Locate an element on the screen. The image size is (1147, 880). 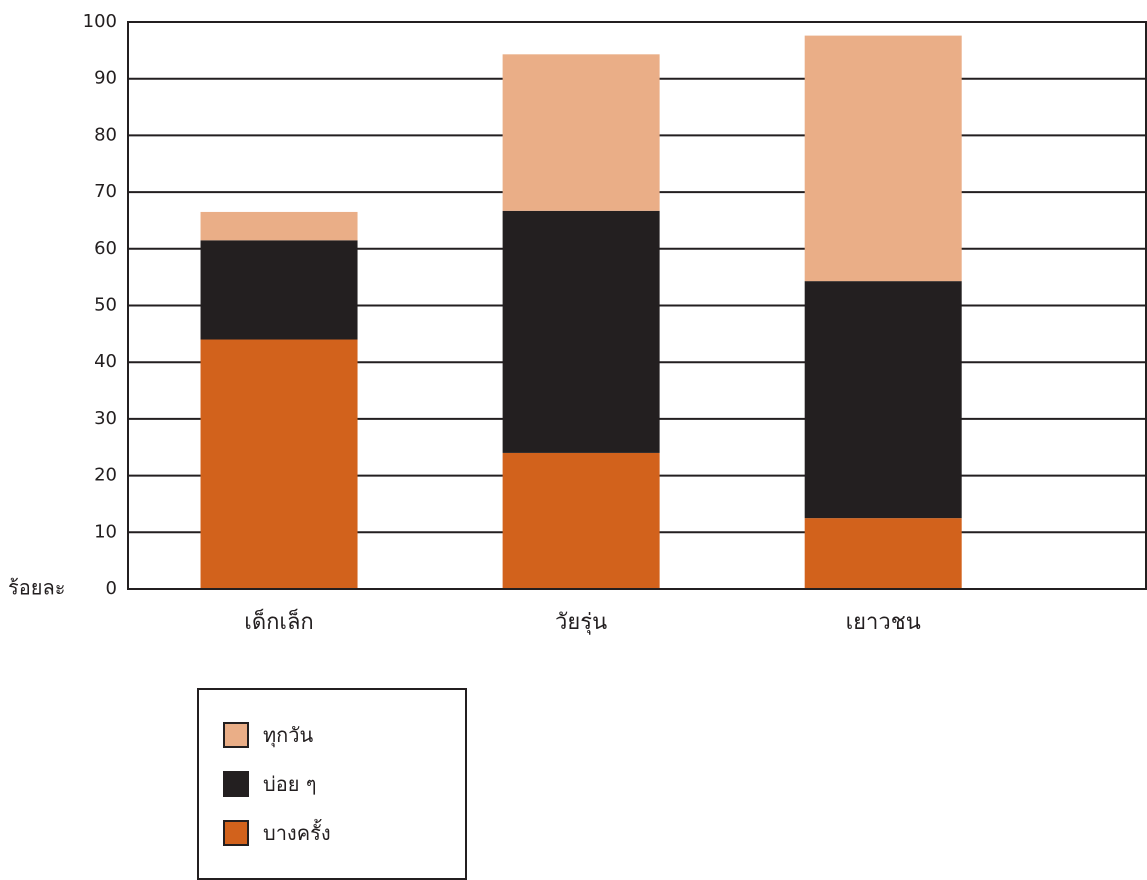
legend-swatch-daily is located at coordinates (236, 735).